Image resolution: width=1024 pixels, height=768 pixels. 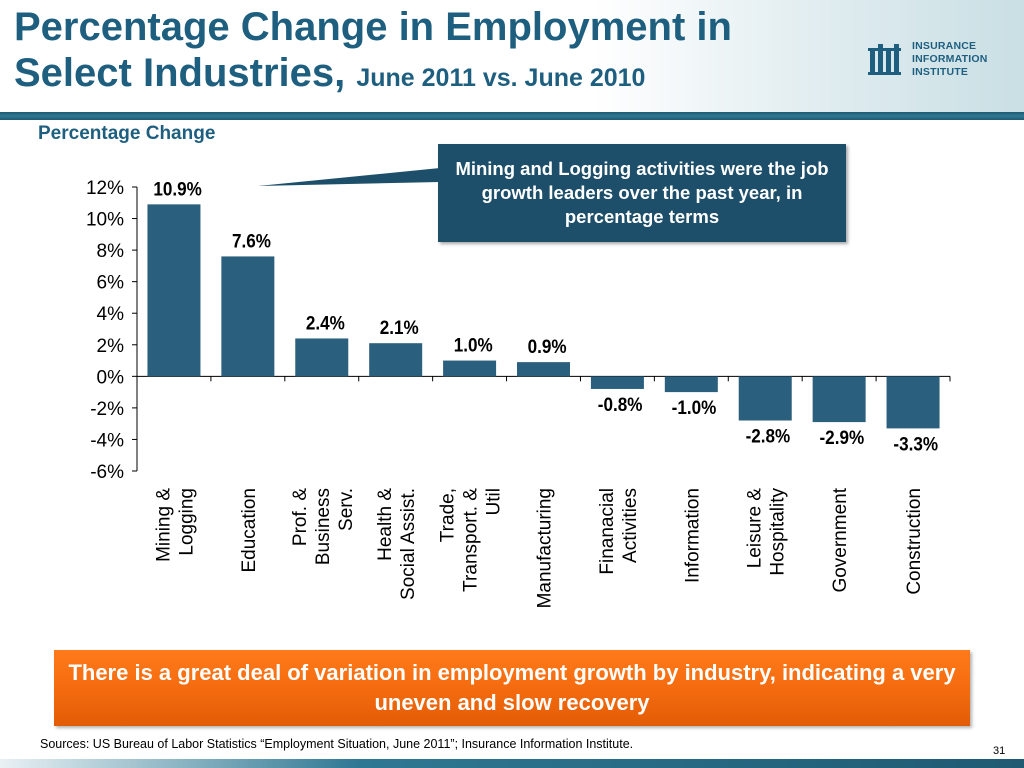 What do you see at coordinates (915, 444) in the screenshot?
I see `data-label-10: -3.3%` at bounding box center [915, 444].